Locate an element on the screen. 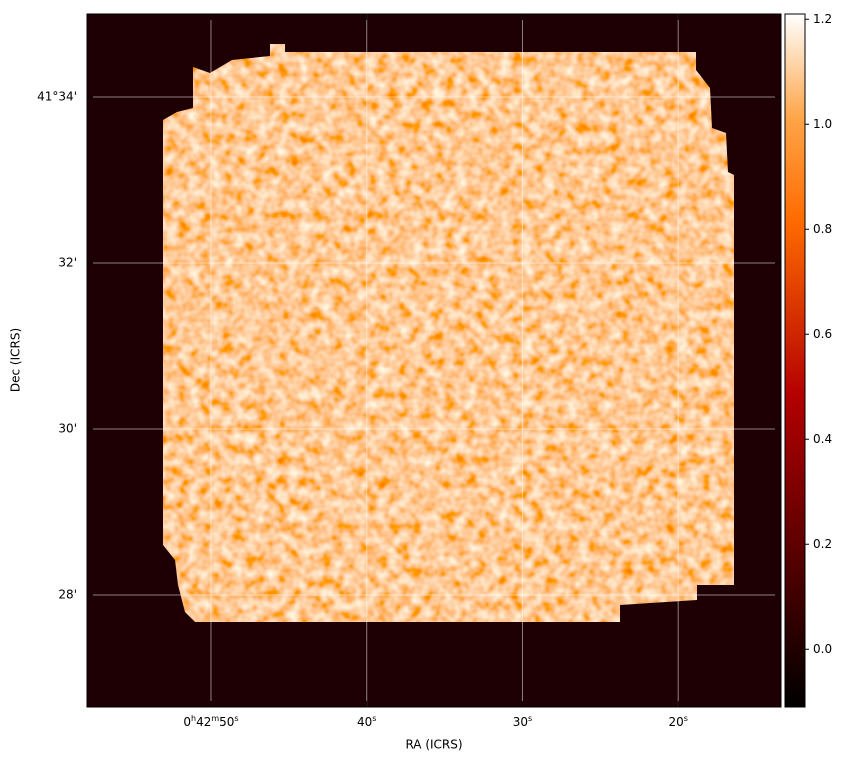 The image size is (846, 762). colorbar-tick-label: 0.0 is located at coordinates (822, 649).